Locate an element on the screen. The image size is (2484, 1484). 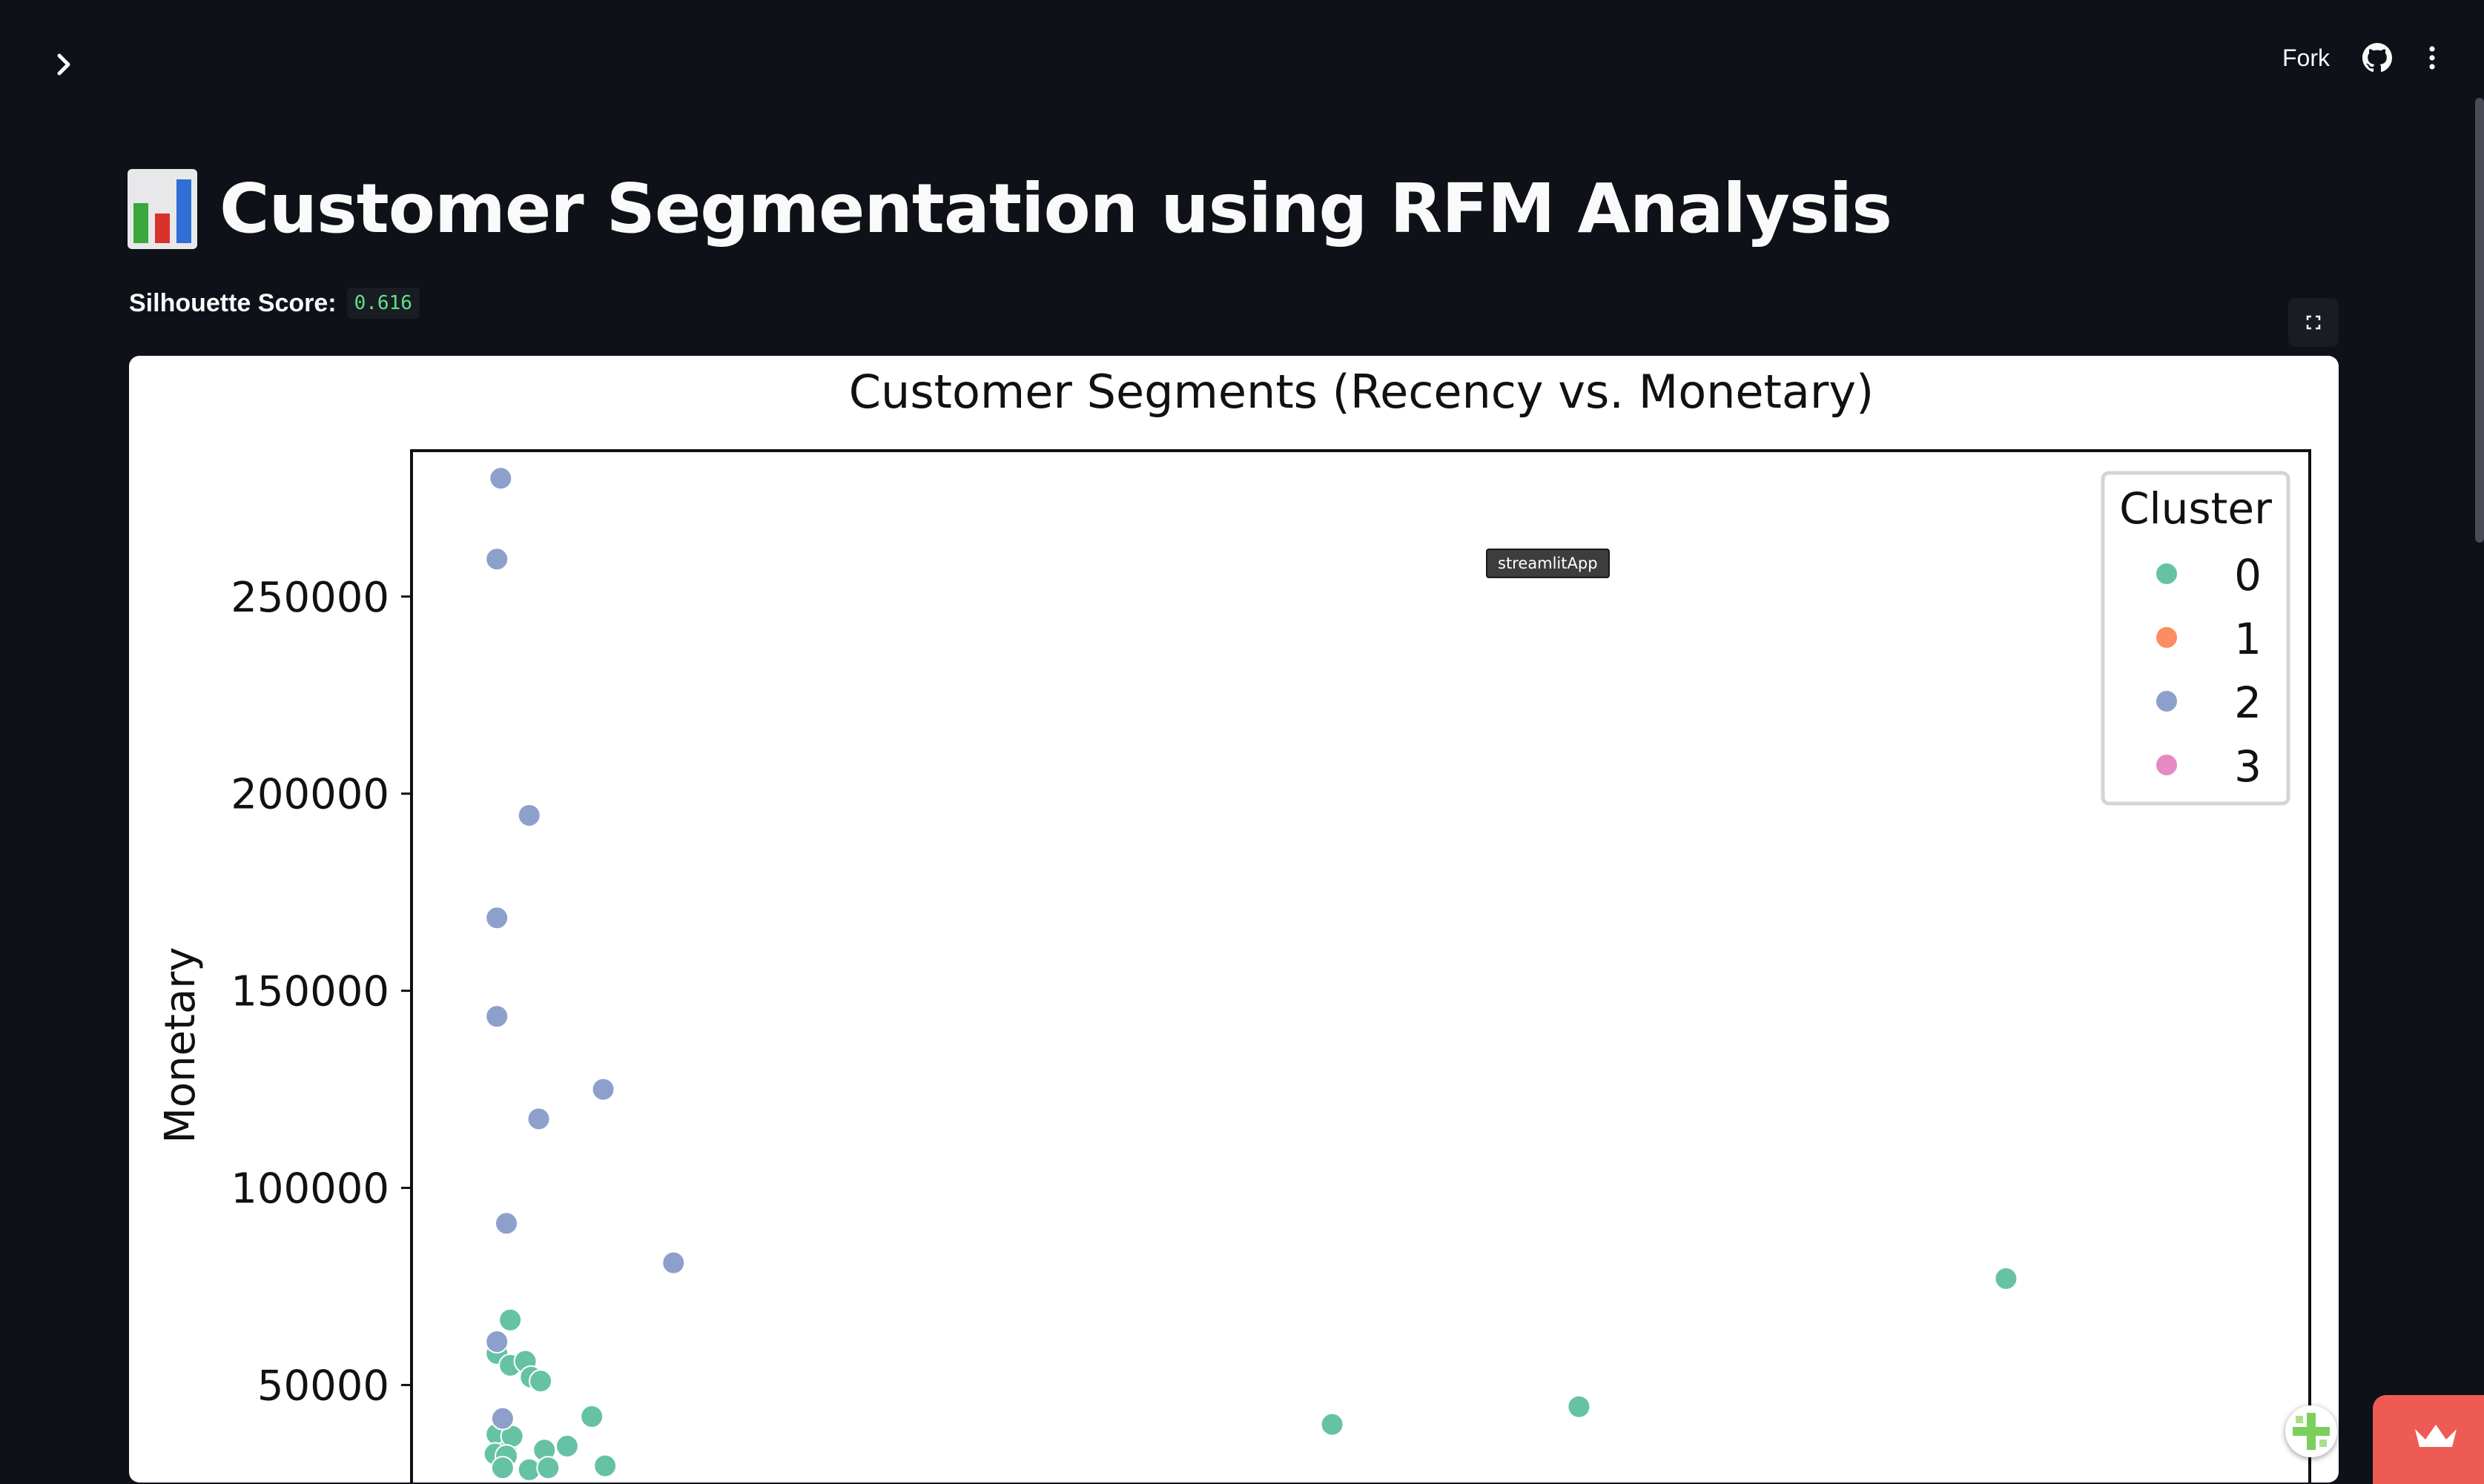
page-header: Customer Segmentation using RFM Analysis is located at coordinates (1010, 209).